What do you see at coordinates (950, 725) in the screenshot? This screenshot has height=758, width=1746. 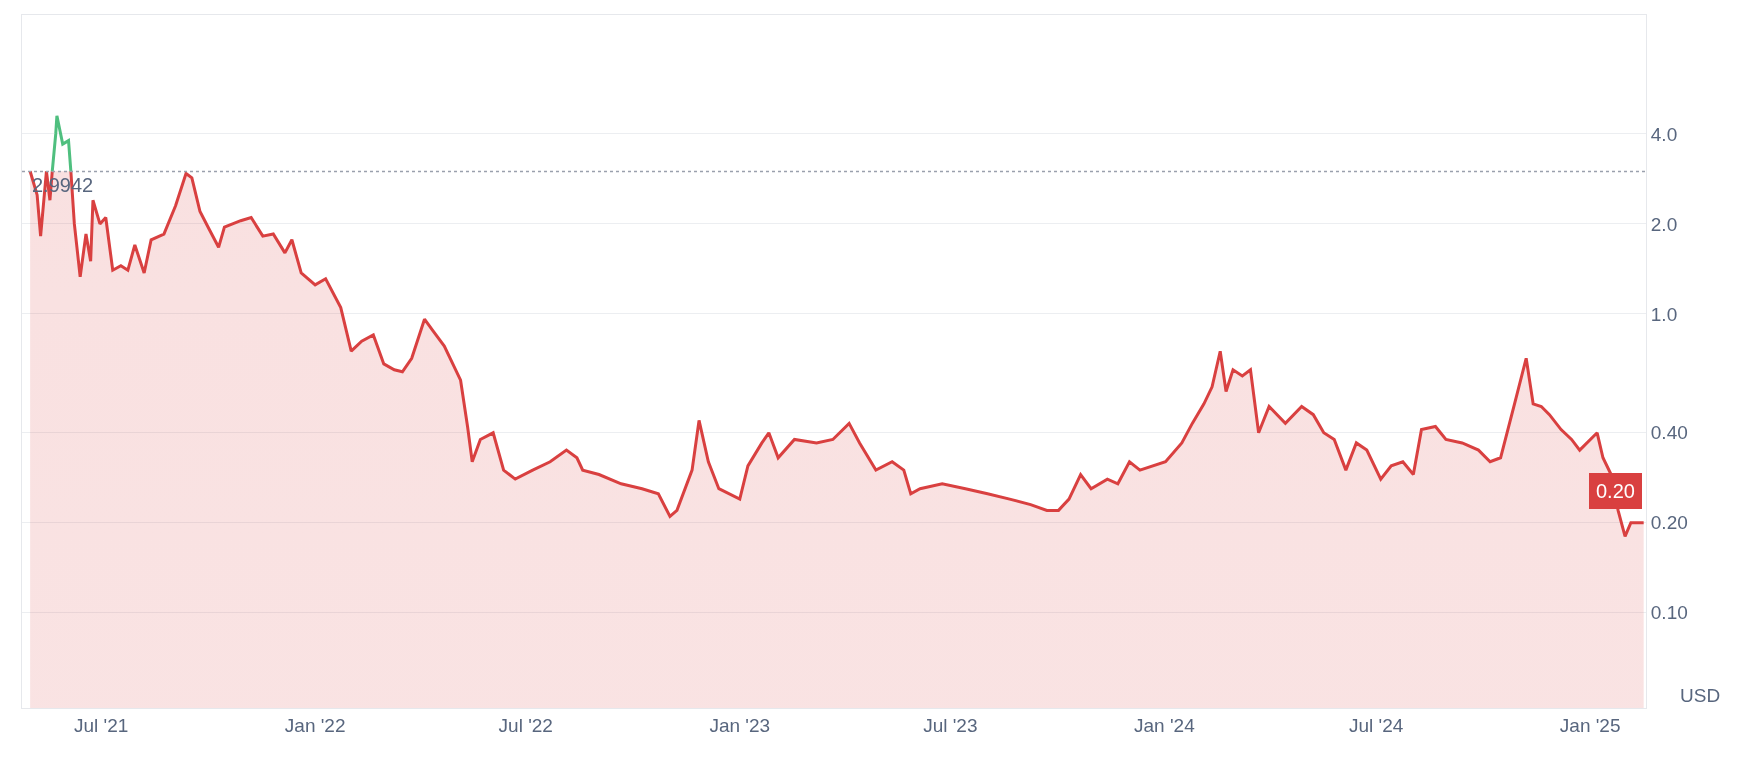 I see `x-tick-label: Jul '23` at bounding box center [950, 725].